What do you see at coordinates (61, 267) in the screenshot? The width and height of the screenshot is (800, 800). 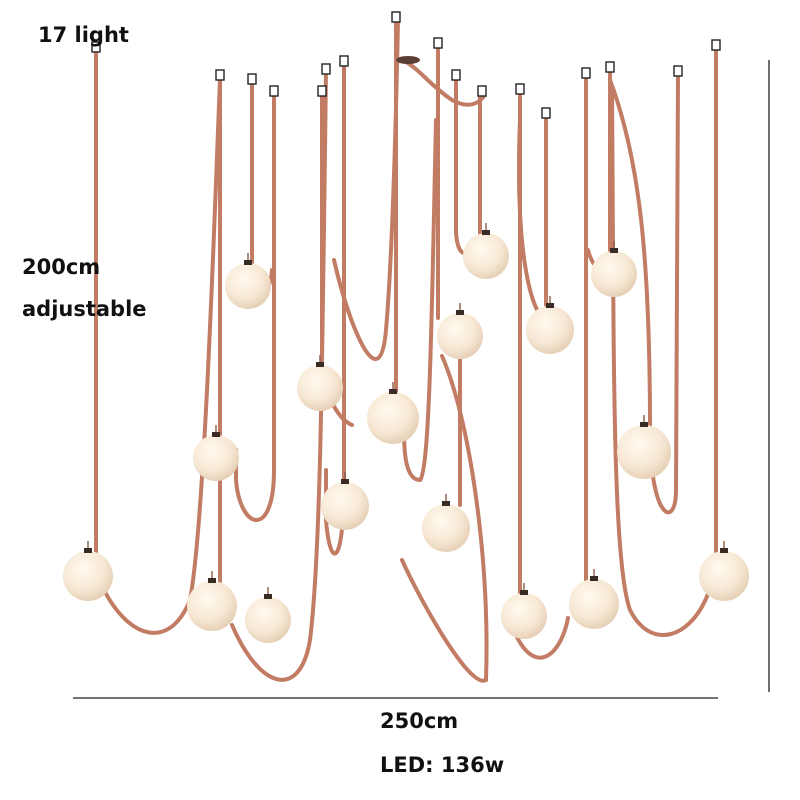 I see `height-label: 200cm` at bounding box center [61, 267].